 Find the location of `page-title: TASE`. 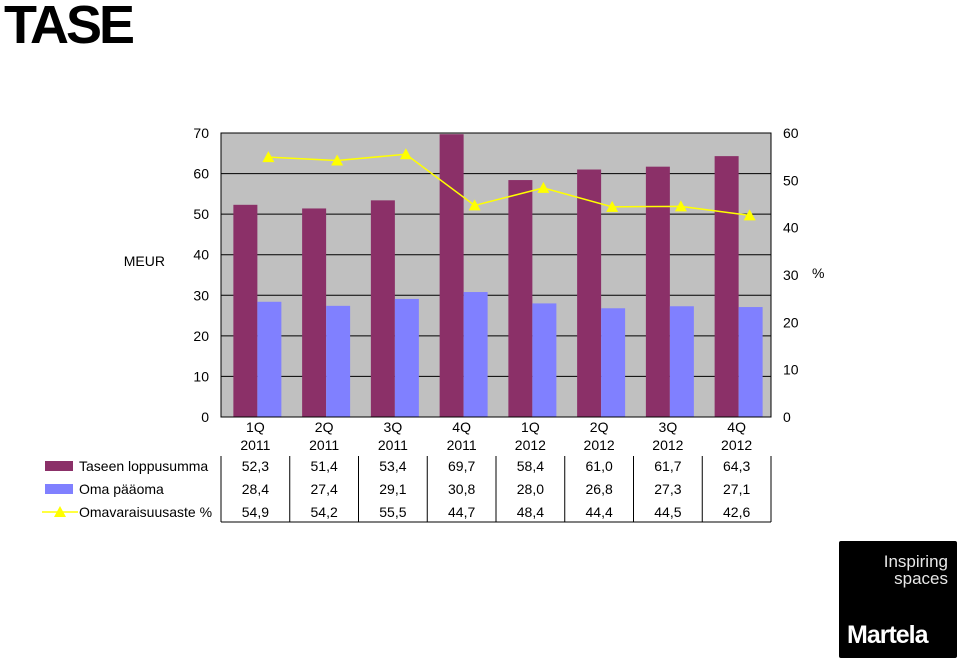

page-title: TASE is located at coordinates (69, 27).